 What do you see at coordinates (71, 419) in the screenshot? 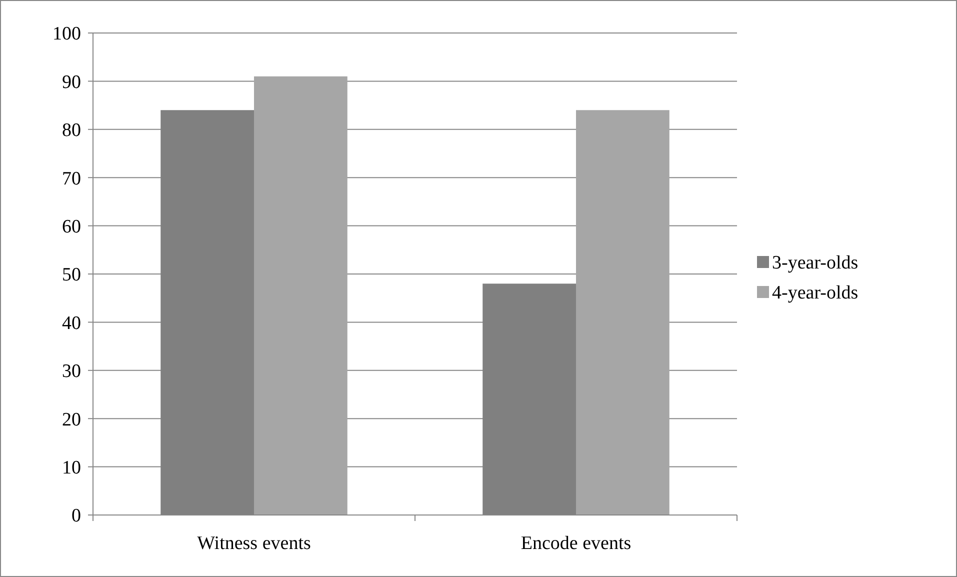
I see `y-tick-label: 20` at bounding box center [71, 419].